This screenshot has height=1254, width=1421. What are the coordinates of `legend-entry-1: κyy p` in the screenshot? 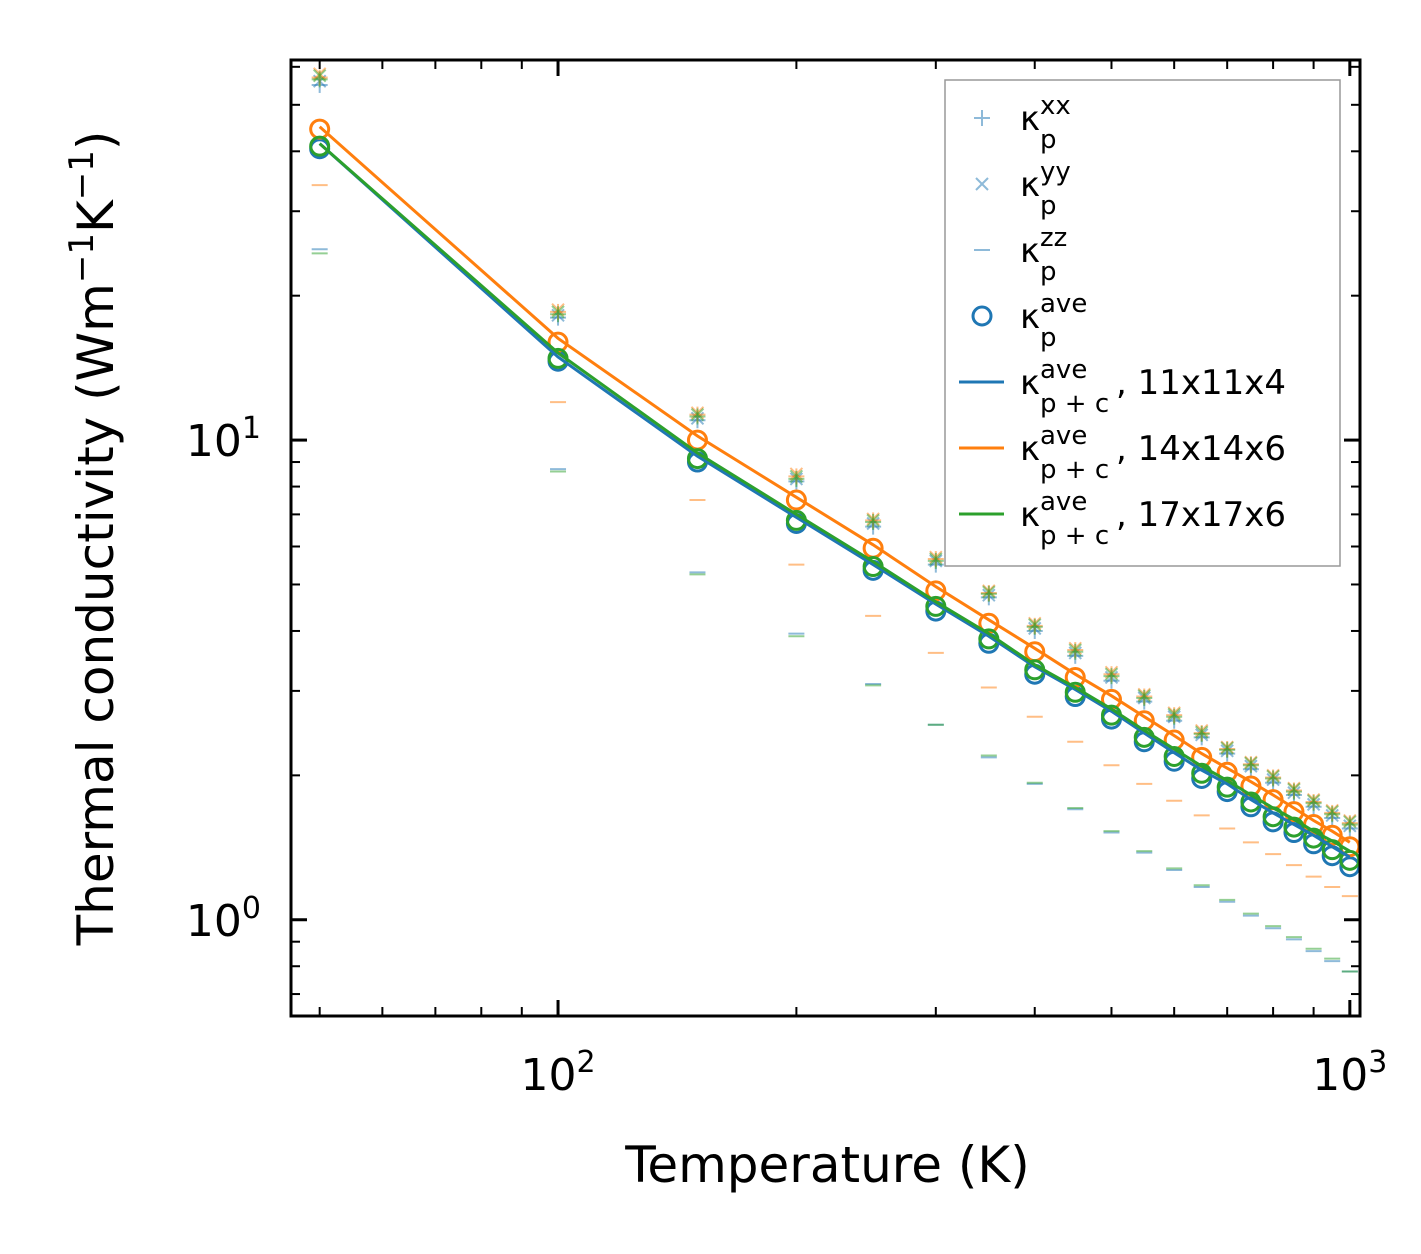 It's located at (1023, 189).